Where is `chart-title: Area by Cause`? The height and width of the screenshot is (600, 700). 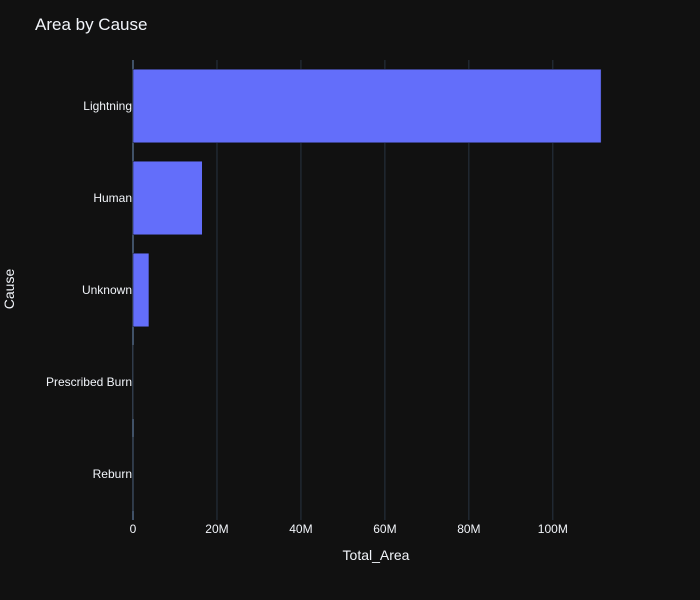
chart-title: Area by Cause is located at coordinates (91, 24).